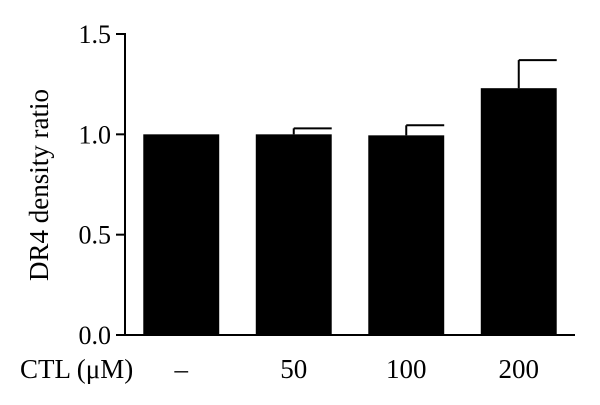 This screenshot has height=405, width=600. I want to click on x-tick-label: 50, so click(293, 369).